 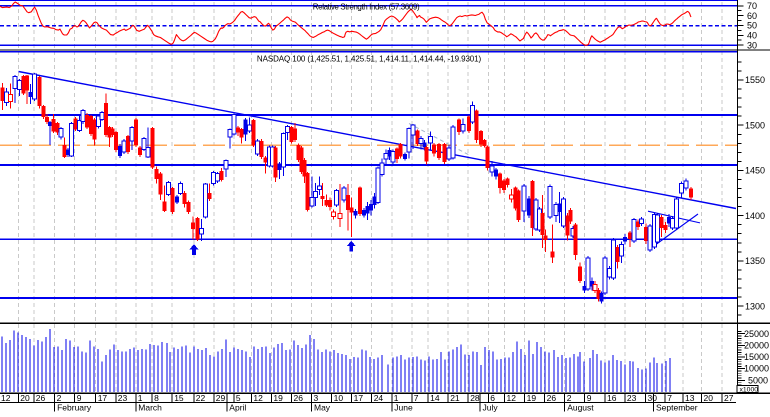 What do you see at coordinates (755, 306) in the screenshot?
I see `svg-text: 1300` at bounding box center [755, 306].